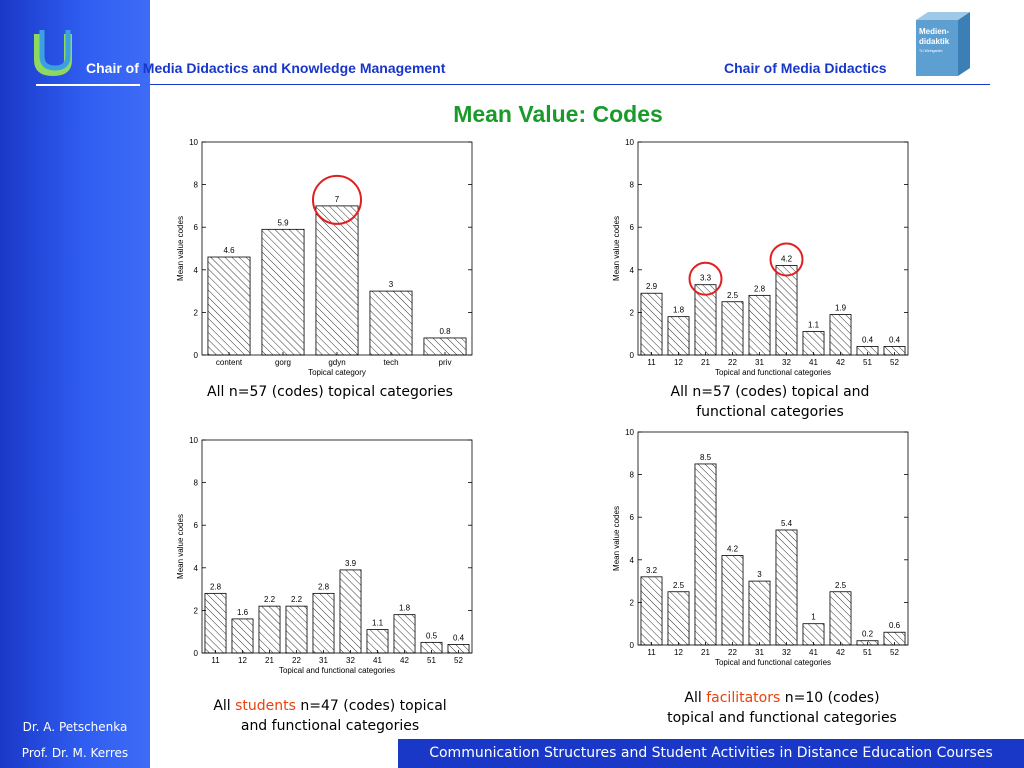 The image size is (1024, 768). Describe the element at coordinates (391, 284) in the screenshot. I see `bar-value-label: 3` at that location.